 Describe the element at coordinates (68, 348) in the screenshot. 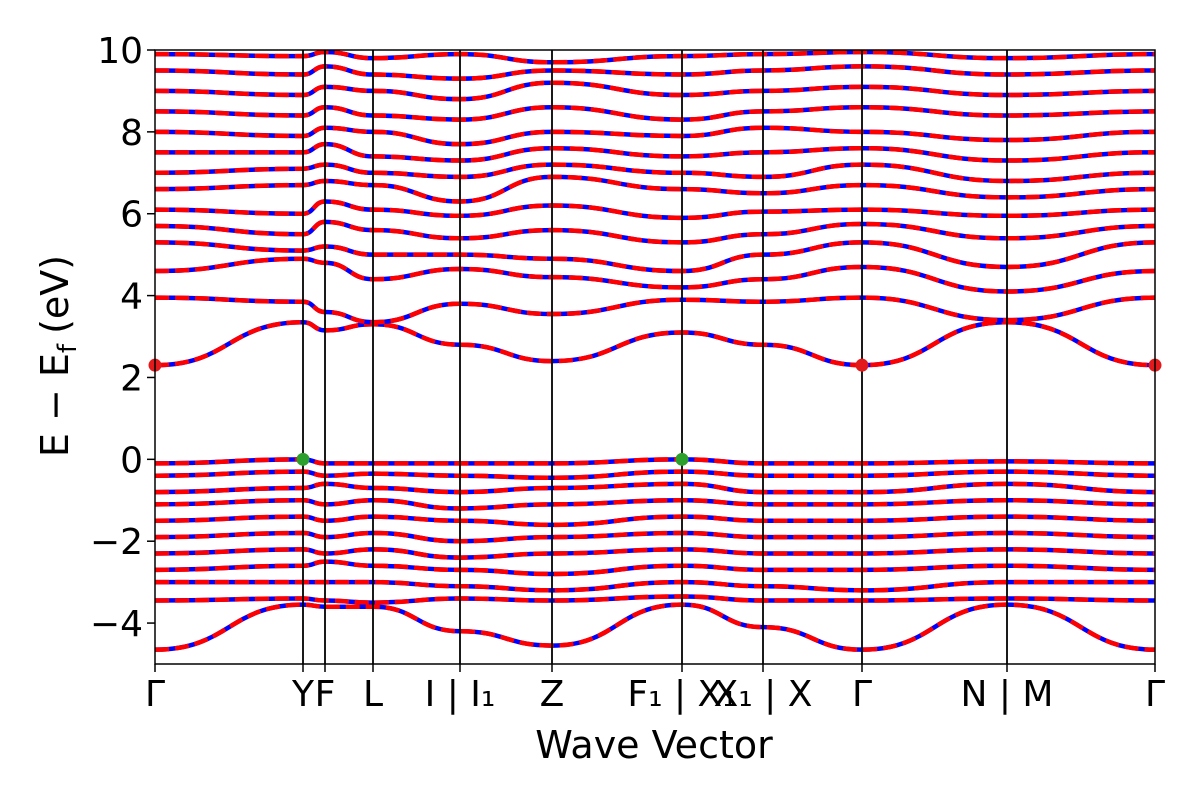

I see `y-axis-label-sub: f` at that location.